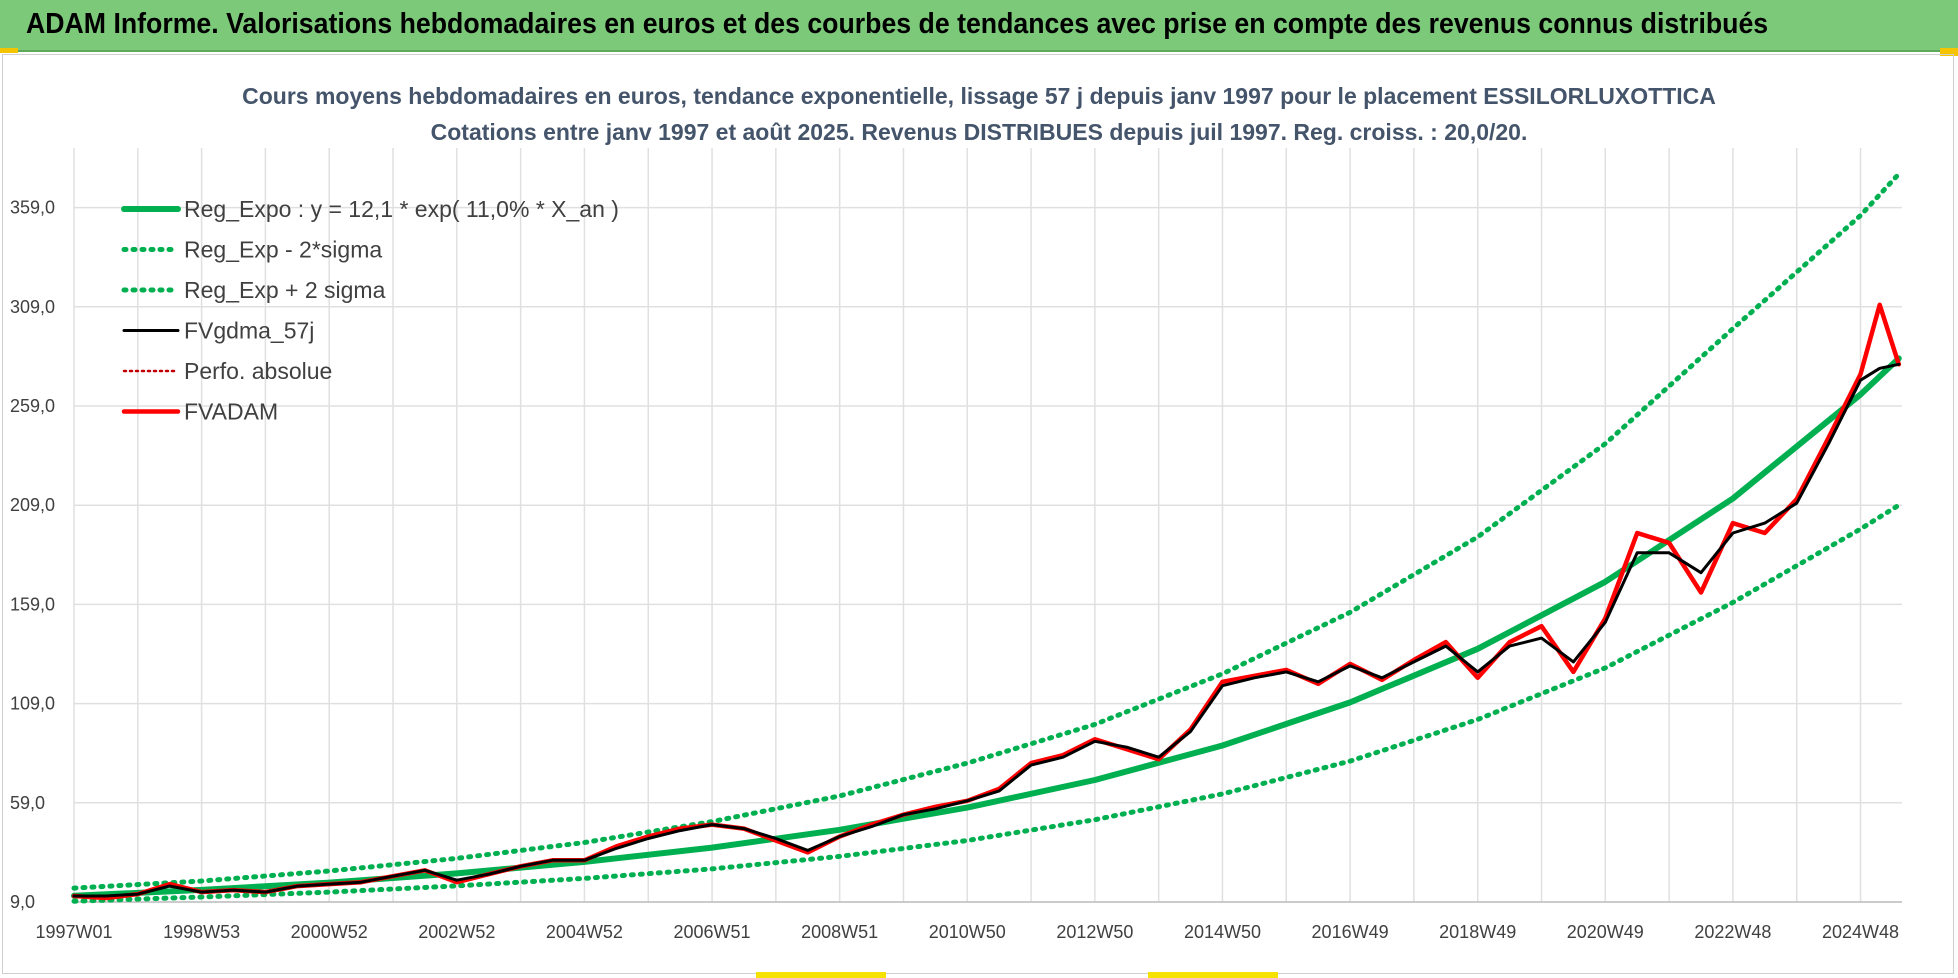  Describe the element at coordinates (258, 371) in the screenshot. I see `legend-label: Perfo. absolue` at that location.